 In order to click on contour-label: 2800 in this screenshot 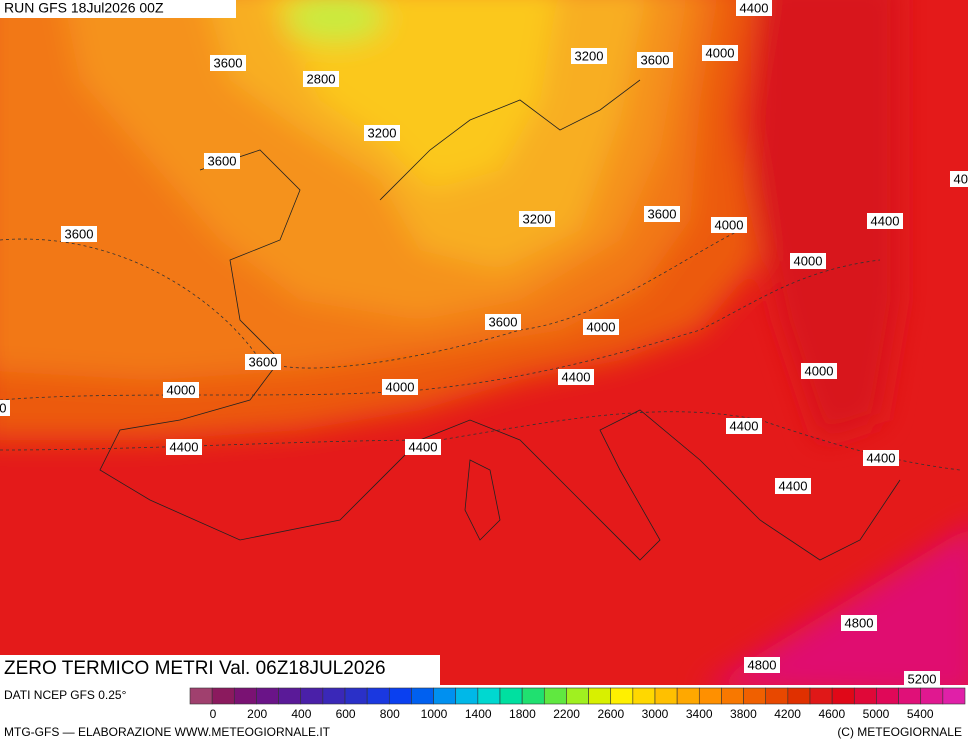, I will do `click(321, 78)`.